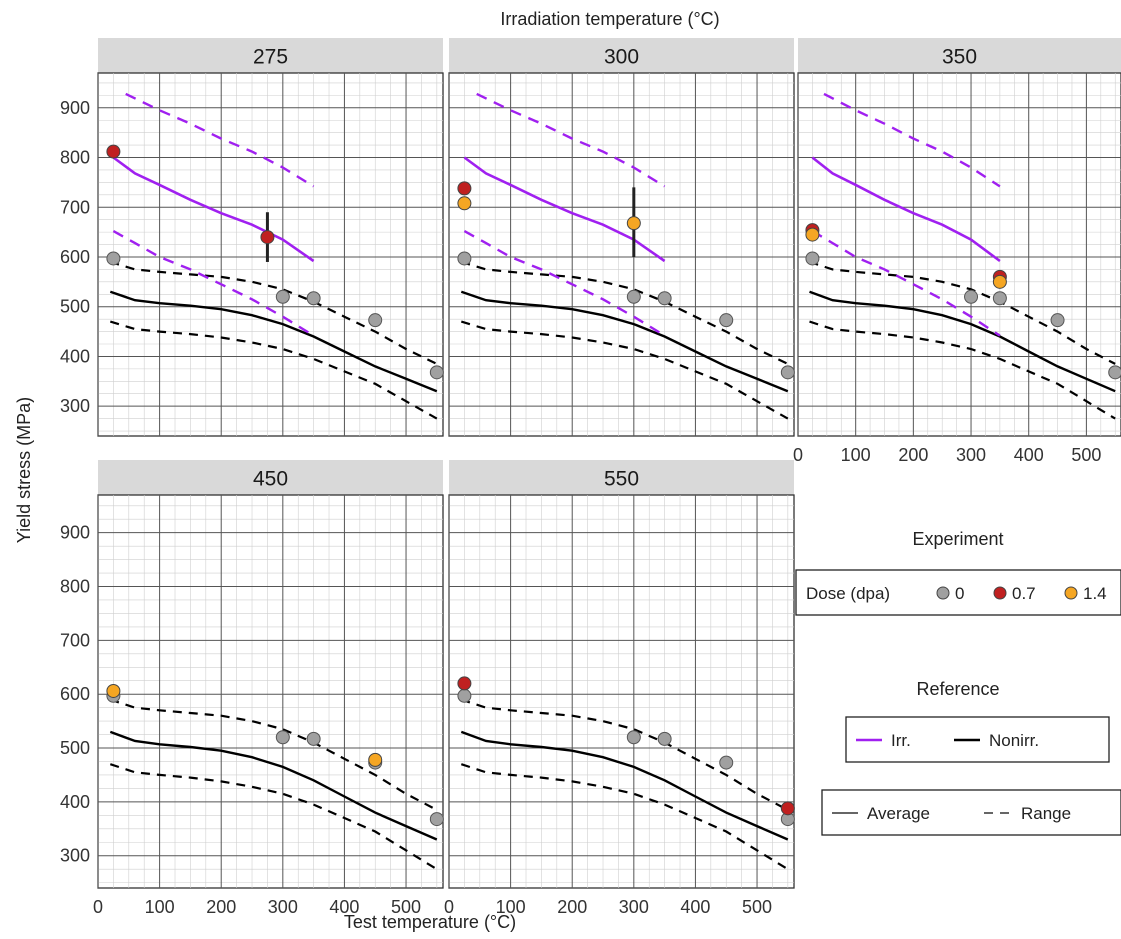  Describe the element at coordinates (957, 539) in the screenshot. I see `legend-experiment-title: Experiment` at that location.